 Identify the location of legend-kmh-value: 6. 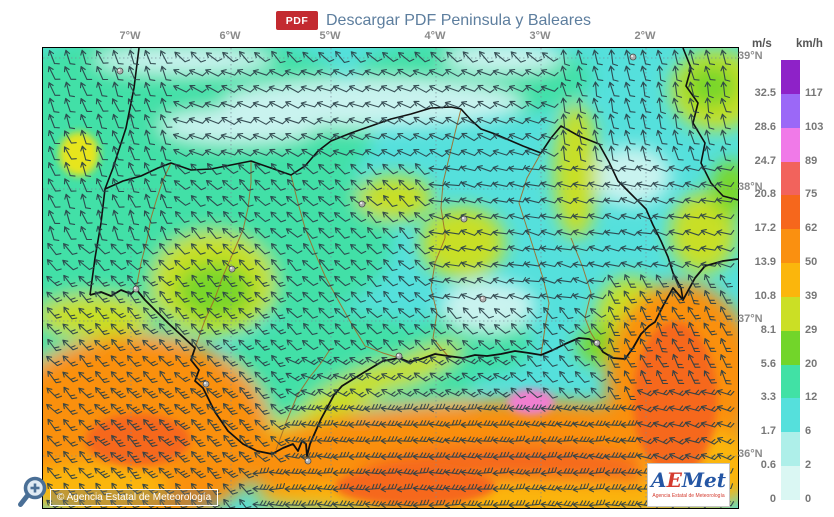
(808, 431).